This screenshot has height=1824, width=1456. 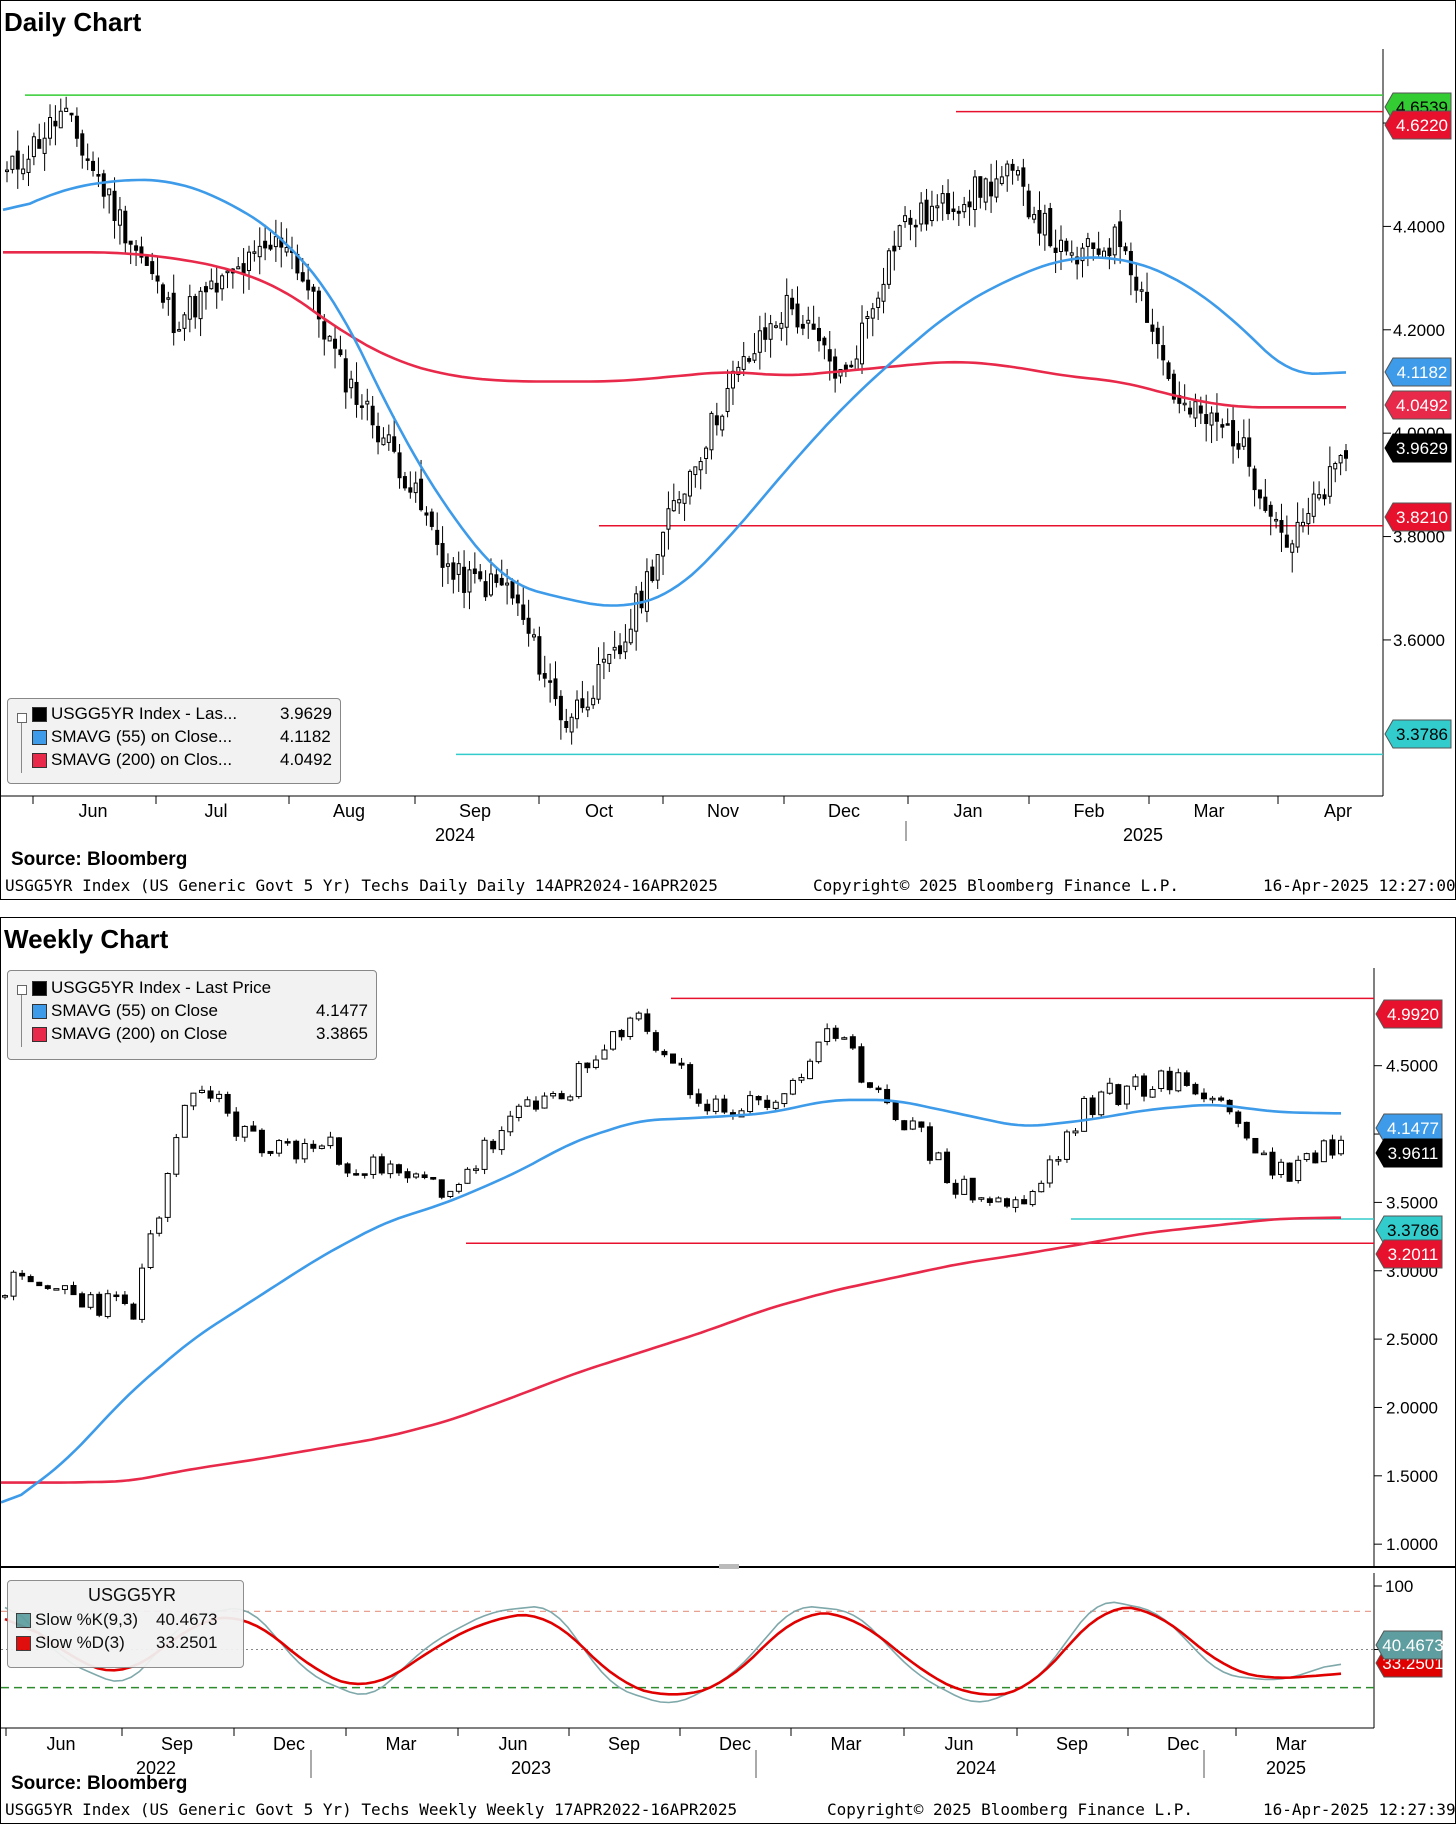 What do you see at coordinates (729, 1566) in the screenshot?
I see `pane-resize-handle` at bounding box center [729, 1566].